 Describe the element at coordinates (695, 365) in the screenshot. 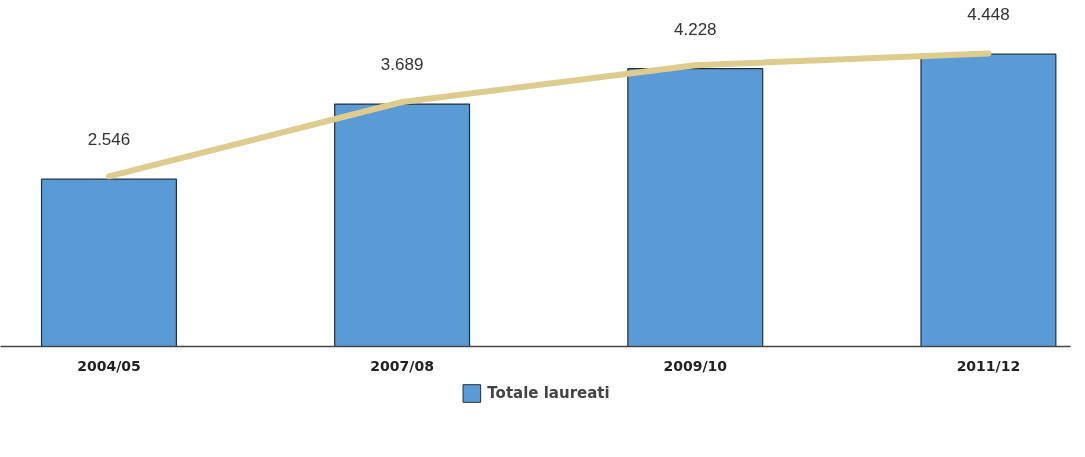

I see `x-tick-label: 2009/10` at that location.